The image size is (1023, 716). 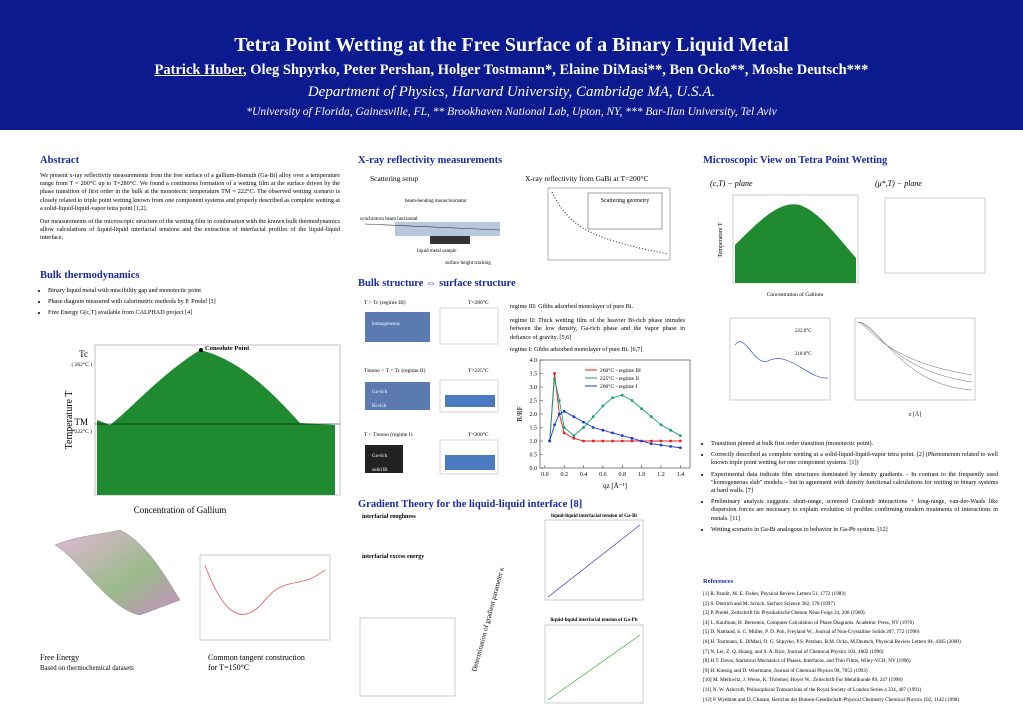 What do you see at coordinates (534, 415) in the screenshot?
I see `y-tick-label: 2.0` at bounding box center [534, 415].